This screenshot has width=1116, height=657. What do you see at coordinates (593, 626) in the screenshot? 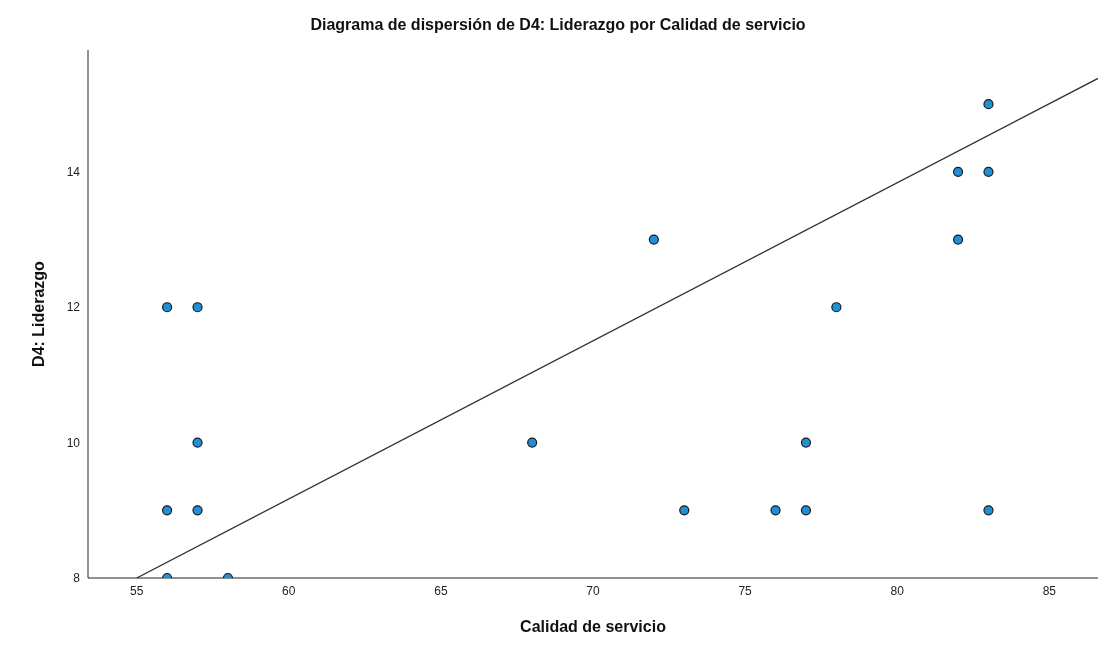
I see `x-axis-title: Calidad de servicio` at bounding box center [593, 626].